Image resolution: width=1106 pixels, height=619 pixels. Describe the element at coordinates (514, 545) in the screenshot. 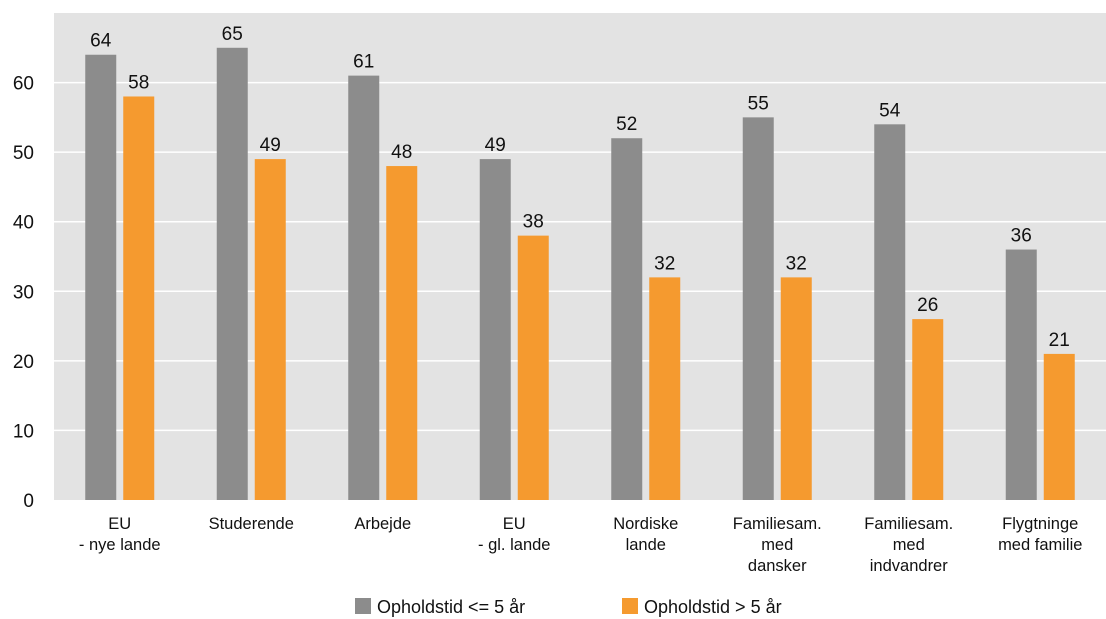

I see `x-tick-label: - gl. lande` at that location.